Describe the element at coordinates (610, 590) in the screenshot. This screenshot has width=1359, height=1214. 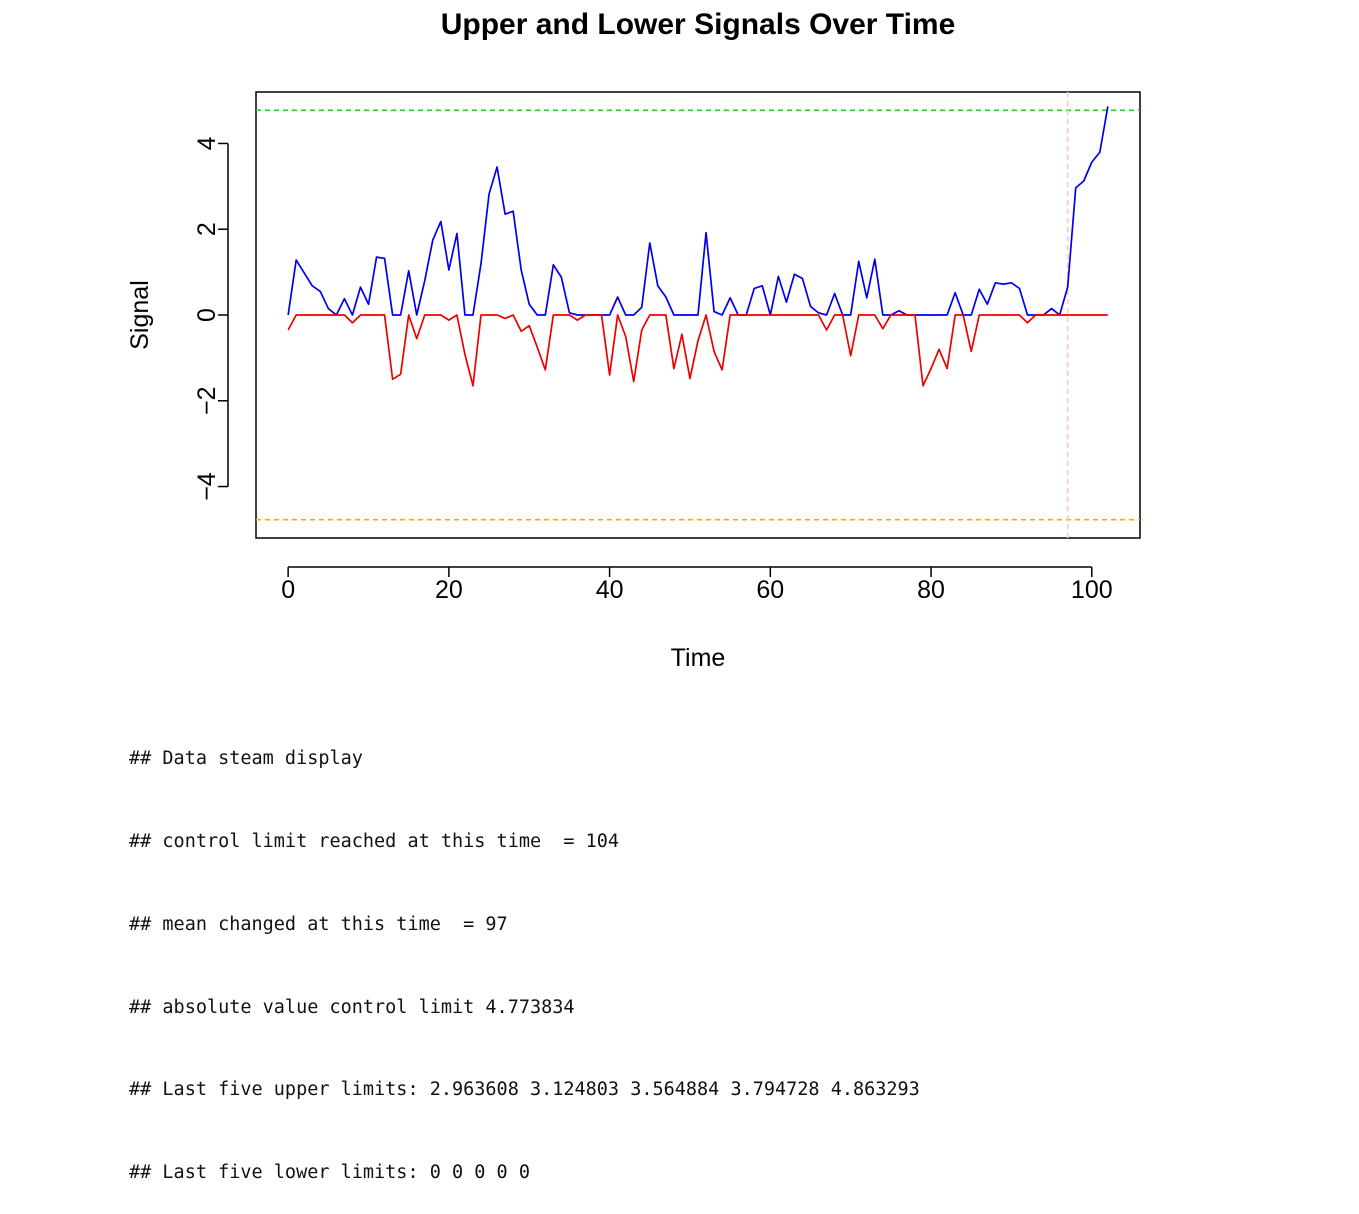
I see `x-tick-label: 40` at that location.